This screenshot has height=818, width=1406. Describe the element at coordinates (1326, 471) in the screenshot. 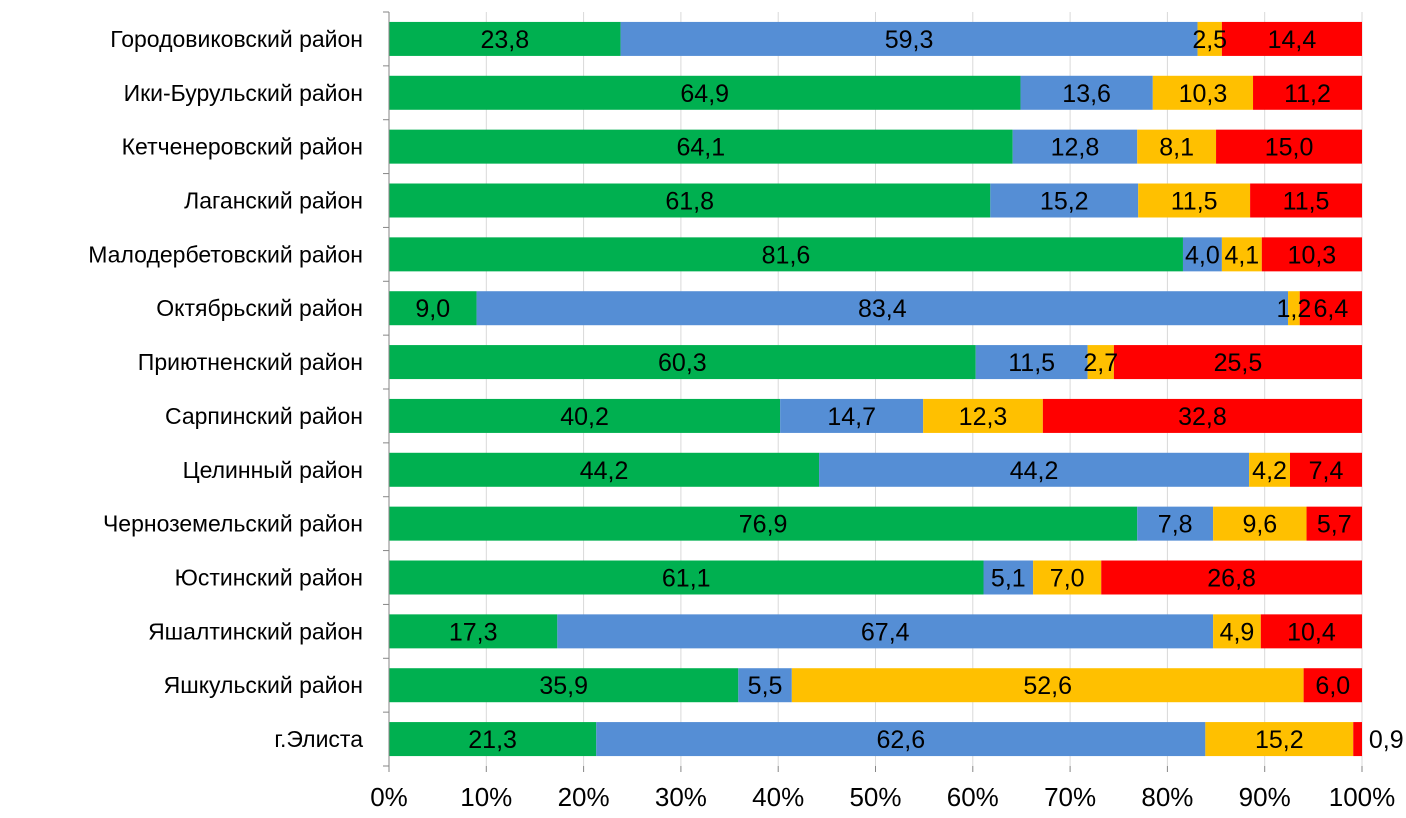

I see `data-label: 7,4` at that location.